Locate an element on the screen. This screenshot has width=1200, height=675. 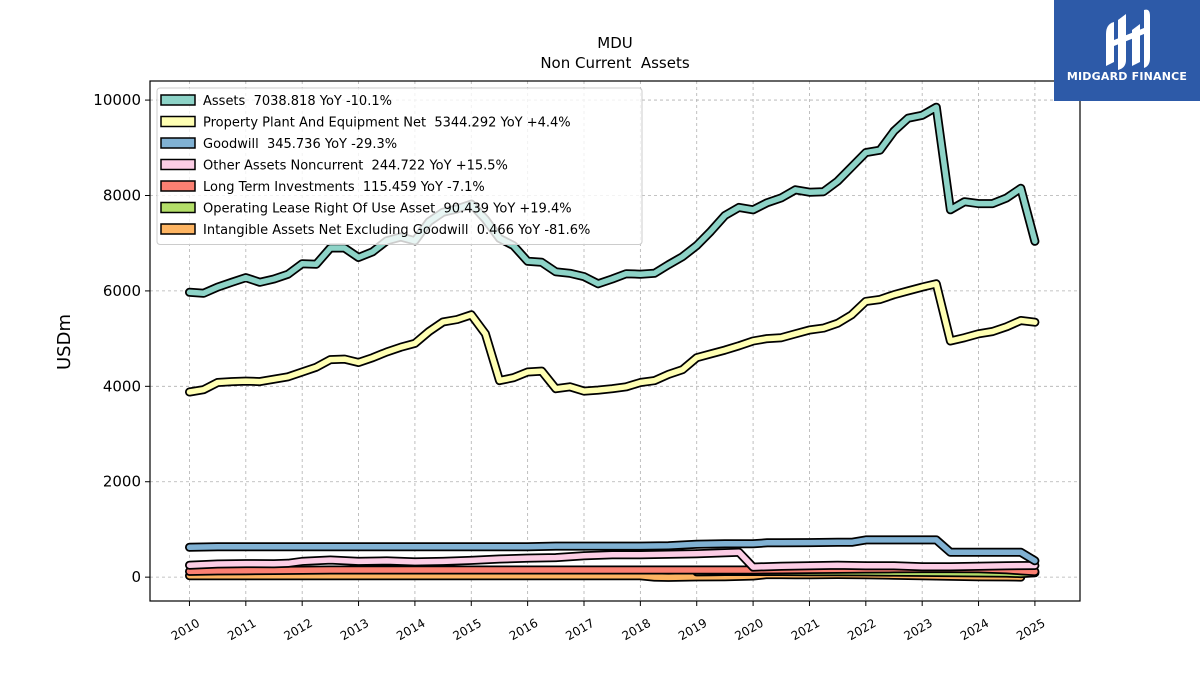
x-tick-label: 2011 is located at coordinates (241, 629).